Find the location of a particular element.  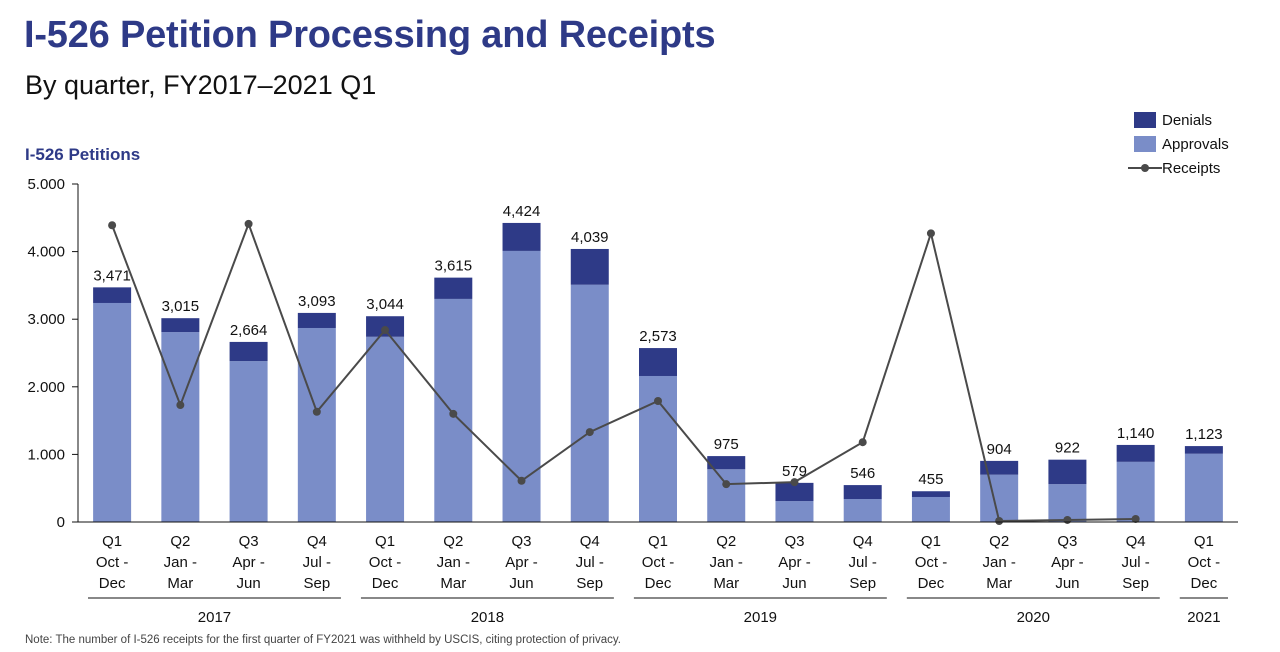

data-label-total: 4,039 is located at coordinates (590, 237).